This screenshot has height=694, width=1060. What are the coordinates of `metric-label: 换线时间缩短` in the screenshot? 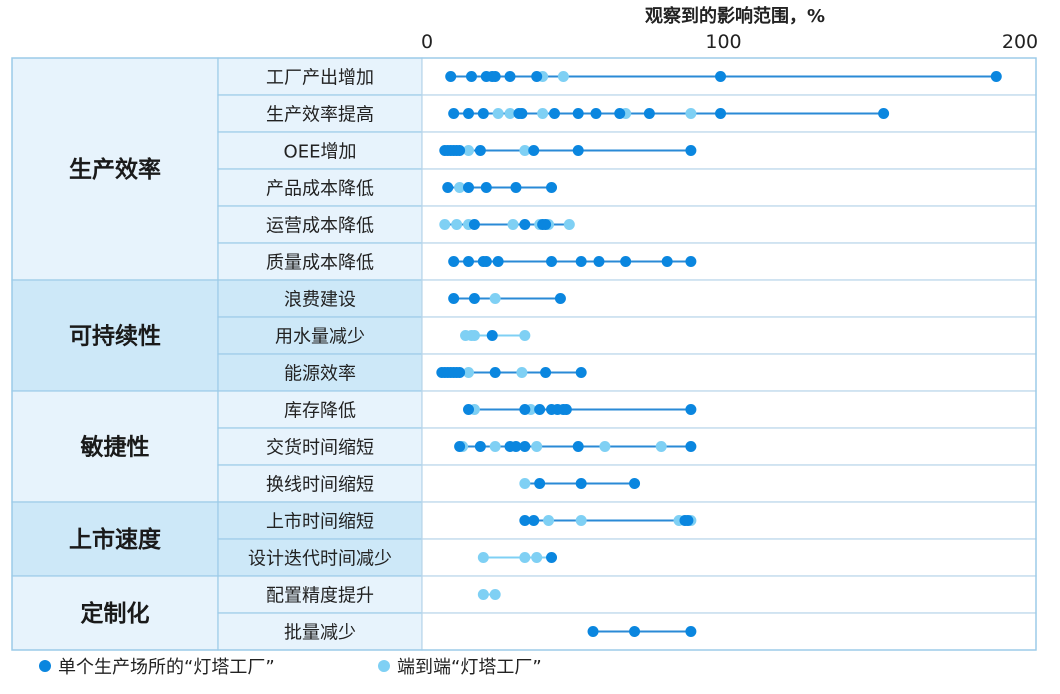 It's located at (320, 485).